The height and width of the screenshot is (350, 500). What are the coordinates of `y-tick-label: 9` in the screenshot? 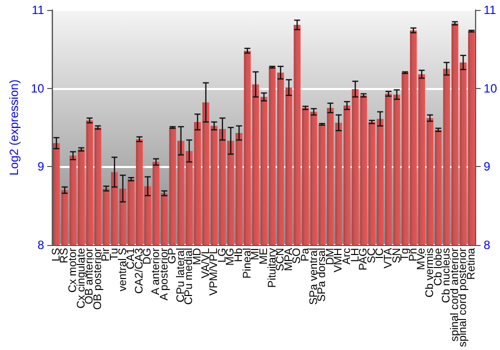 It's located at (41, 167).